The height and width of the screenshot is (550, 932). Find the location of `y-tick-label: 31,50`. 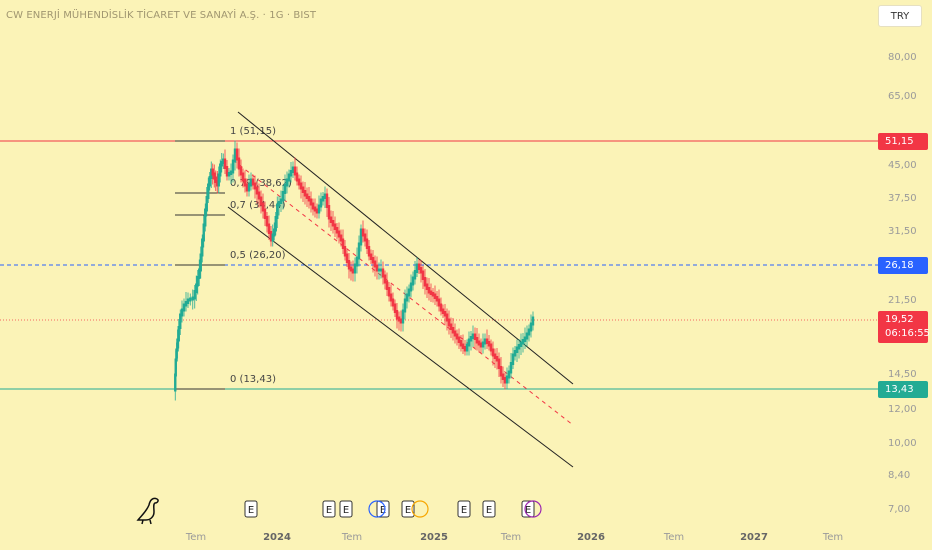

y-tick-label: 31,50 is located at coordinates (902, 231).